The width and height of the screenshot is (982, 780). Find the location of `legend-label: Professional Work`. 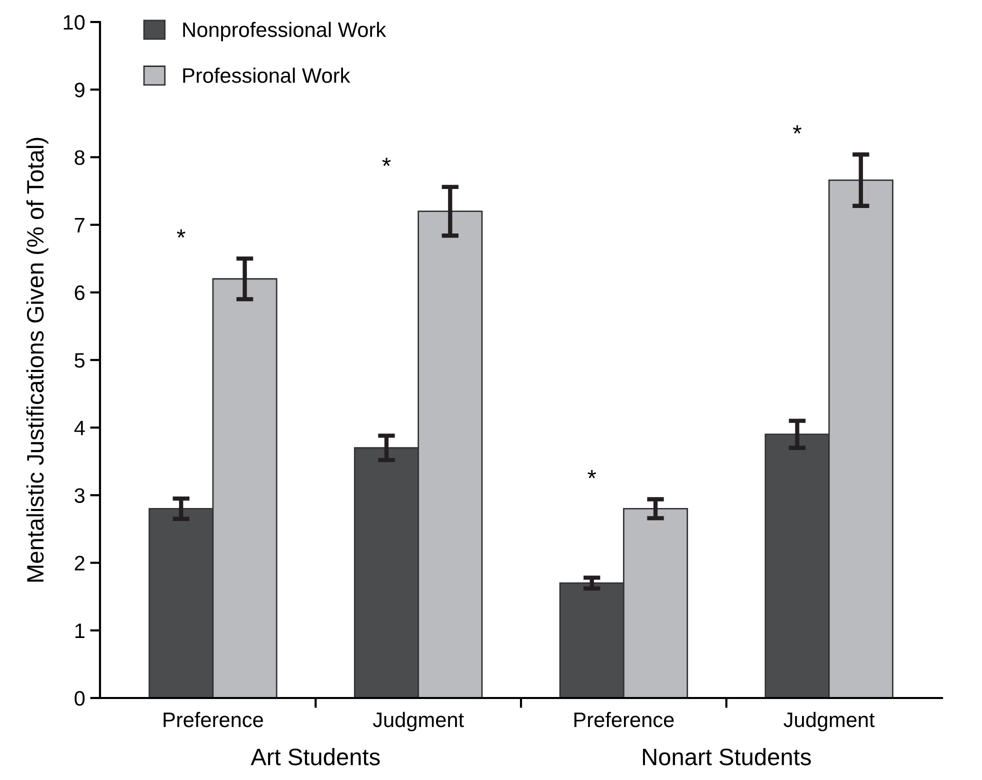

legend-label: Professional Work is located at coordinates (266, 75).